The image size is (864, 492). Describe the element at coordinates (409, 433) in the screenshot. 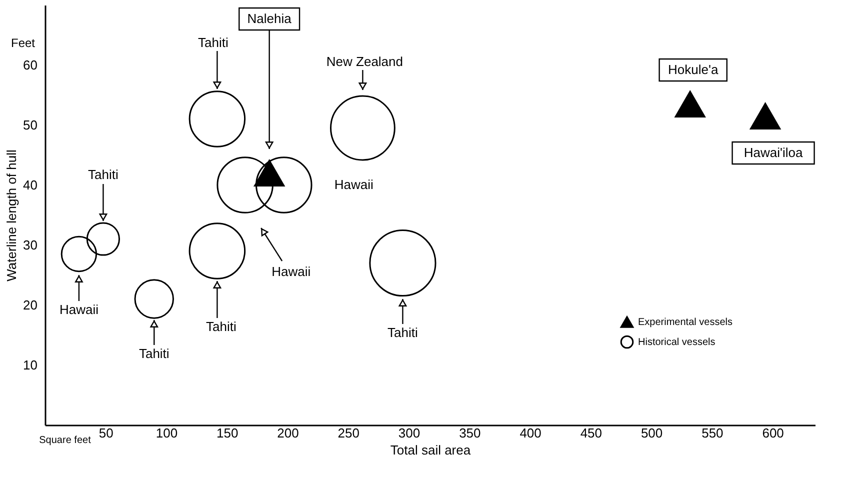

I see `x-tick-label: 300` at that location.